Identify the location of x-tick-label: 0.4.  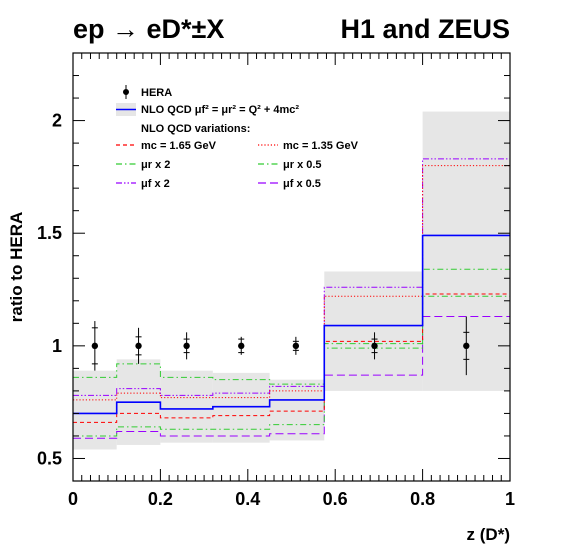
(247, 499).